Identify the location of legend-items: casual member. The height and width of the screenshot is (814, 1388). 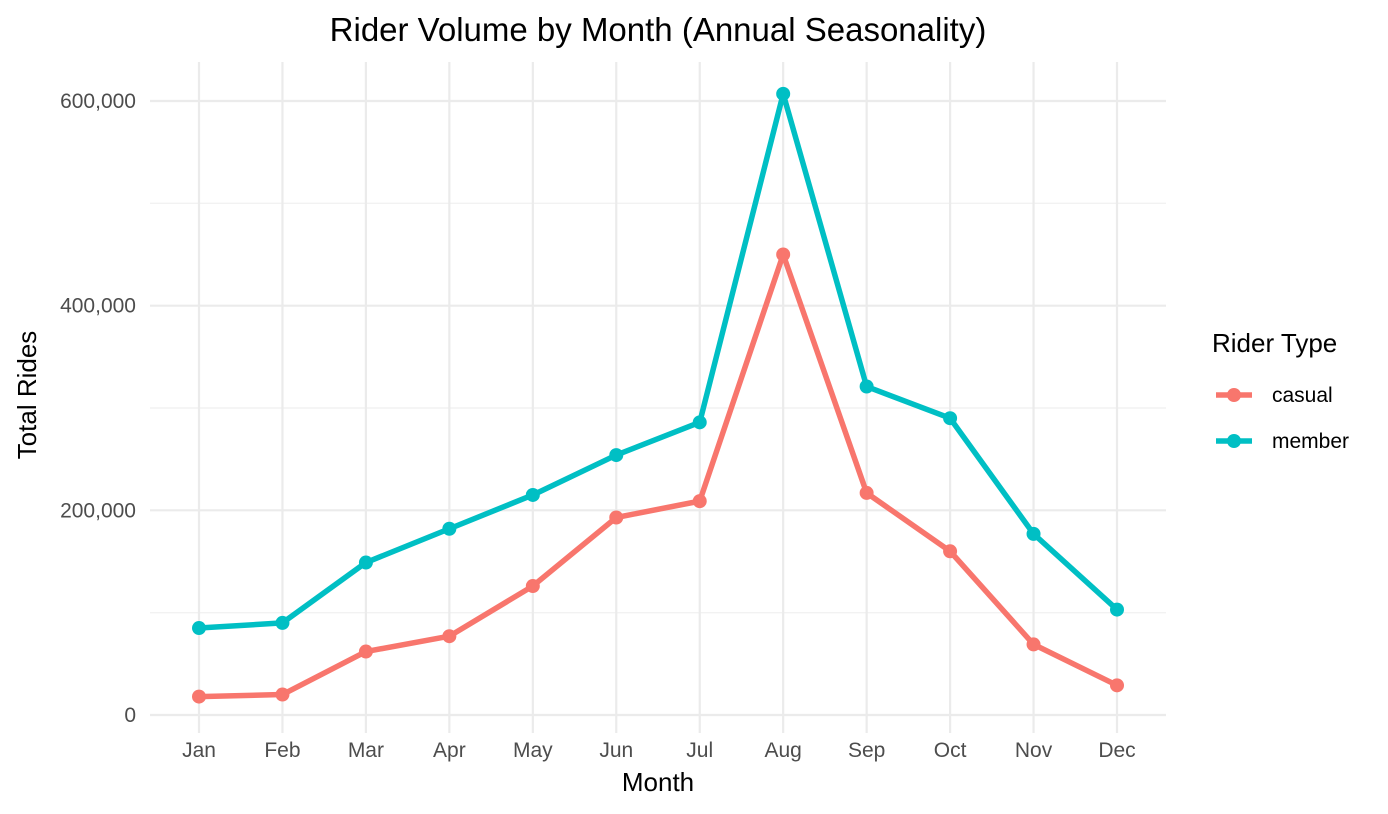
(1282, 418).